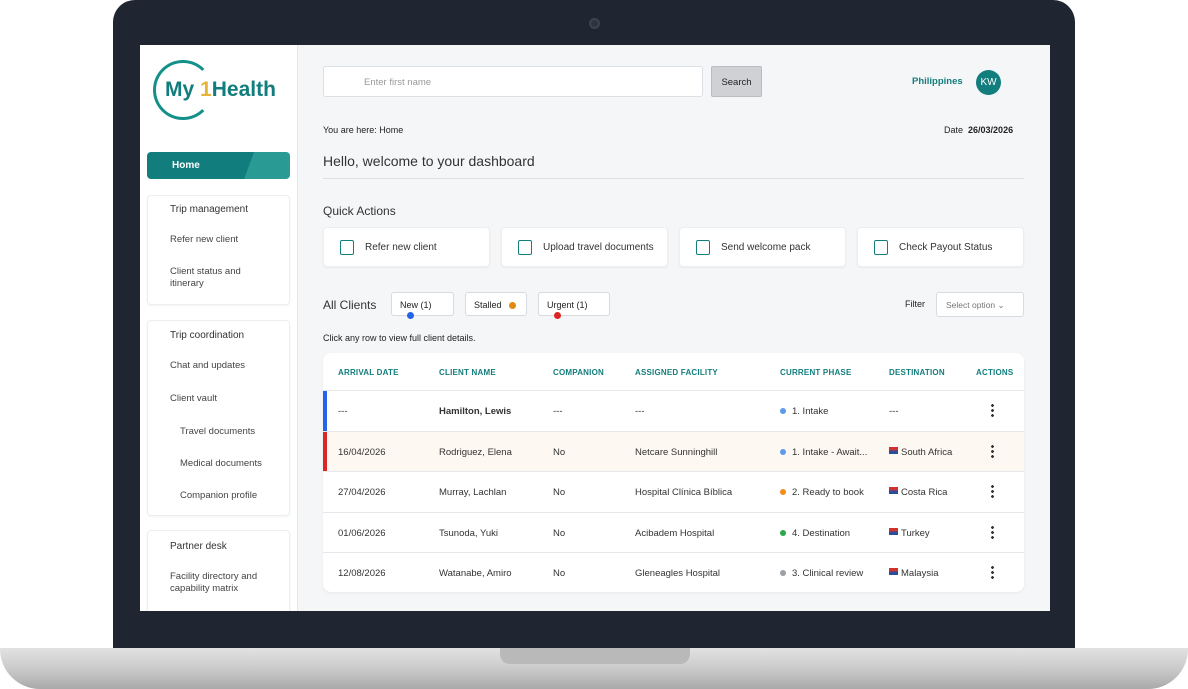 The width and height of the screenshot is (1188, 689). What do you see at coordinates (567, 305) in the screenshot?
I see `chip-label: Urgent (1)` at bounding box center [567, 305].